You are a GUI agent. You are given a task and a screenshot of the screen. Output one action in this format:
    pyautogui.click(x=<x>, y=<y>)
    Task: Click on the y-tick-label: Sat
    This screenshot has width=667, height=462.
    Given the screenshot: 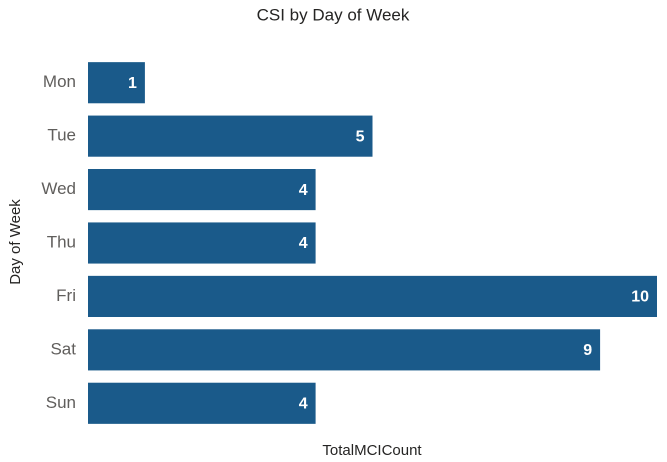 What is the action you would take?
    pyautogui.click(x=63, y=348)
    